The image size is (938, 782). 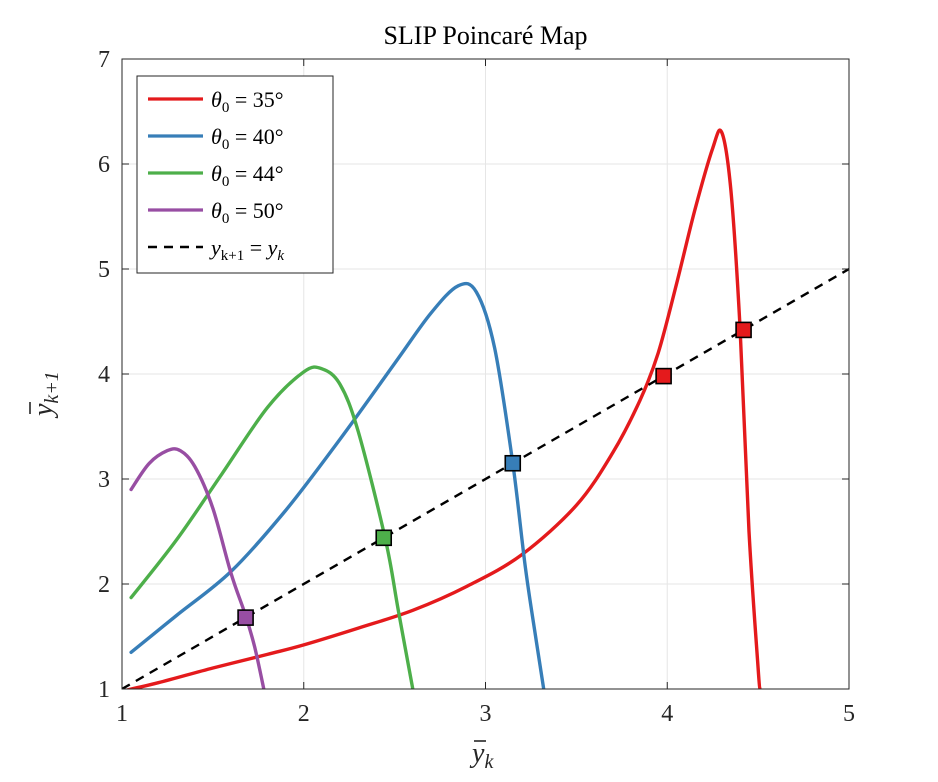 I want to click on legend-rest: = 44°, so click(x=256, y=173).